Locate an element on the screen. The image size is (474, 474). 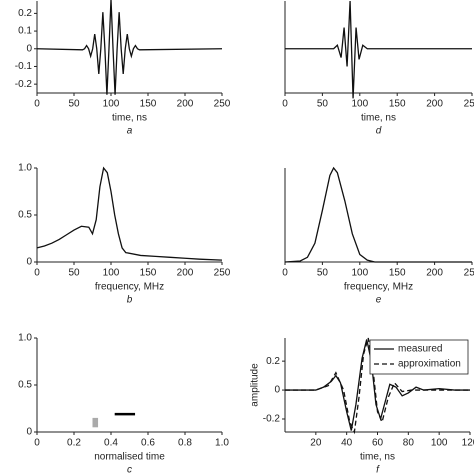
panel-label: e is located at coordinates (379, 300).